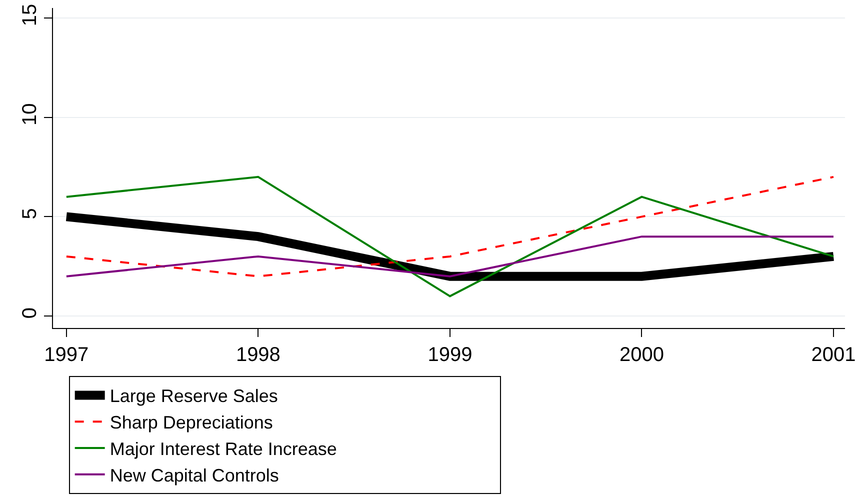 This screenshot has height=502, width=859. What do you see at coordinates (191, 422) in the screenshot?
I see `legend-label: Sharp Depreciations` at bounding box center [191, 422].